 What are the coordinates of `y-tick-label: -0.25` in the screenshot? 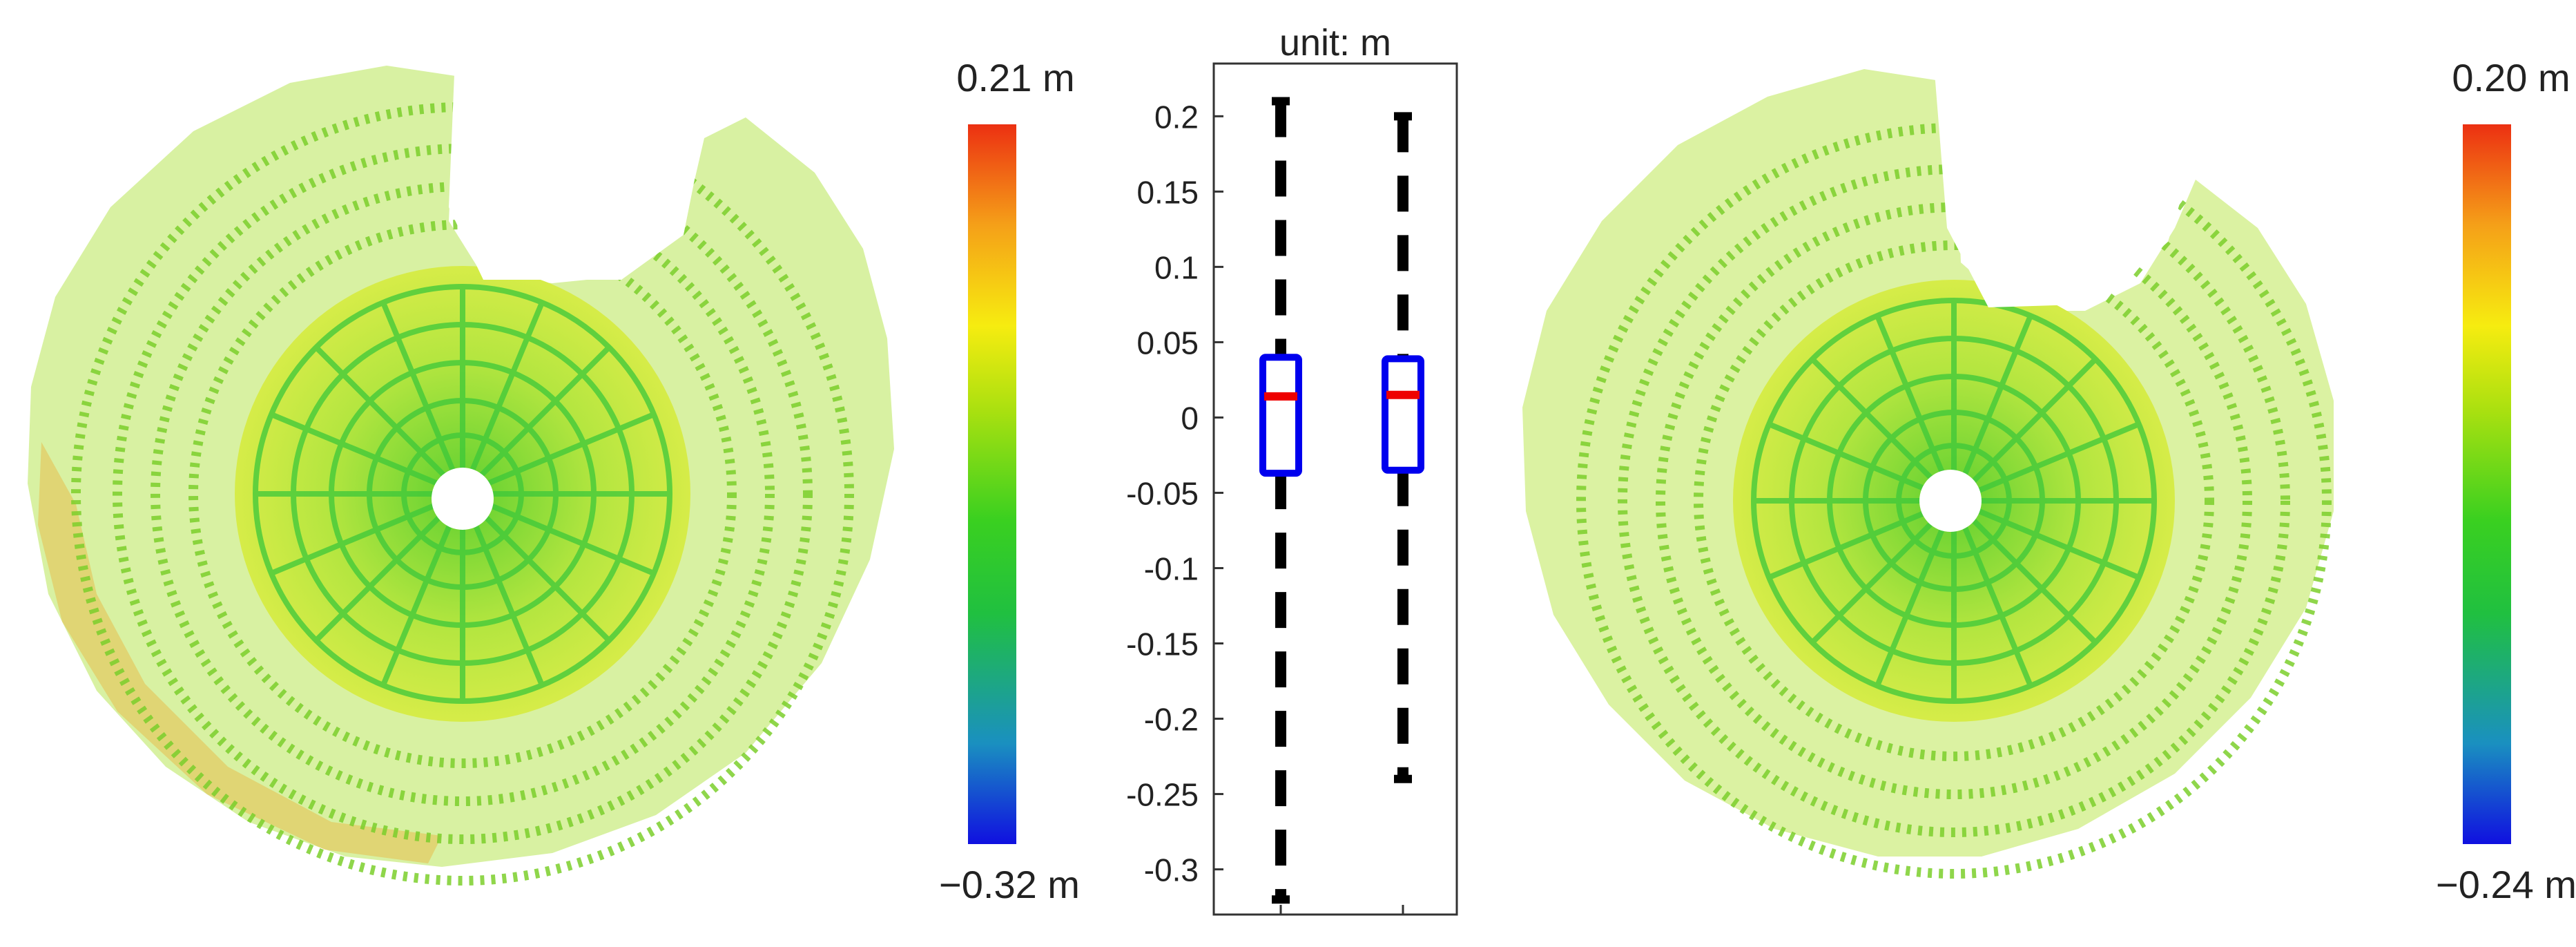 It's located at (1163, 795).